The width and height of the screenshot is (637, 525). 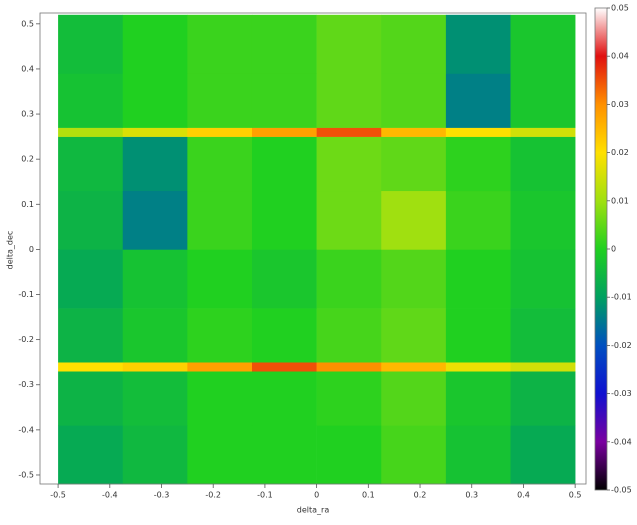 What do you see at coordinates (26, 294) in the screenshot?
I see `y-tick-label: -0.1` at bounding box center [26, 294].